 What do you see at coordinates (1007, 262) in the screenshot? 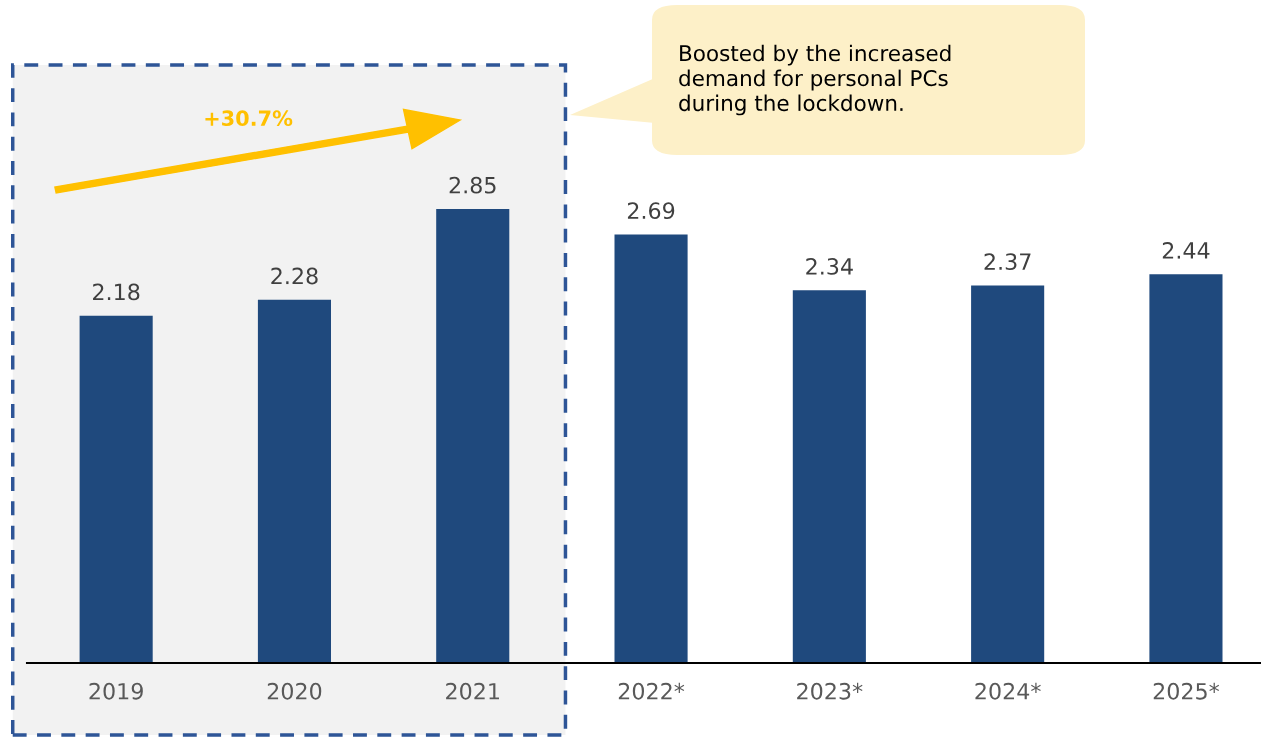
I see `data-label: 2.37` at bounding box center [1007, 262].